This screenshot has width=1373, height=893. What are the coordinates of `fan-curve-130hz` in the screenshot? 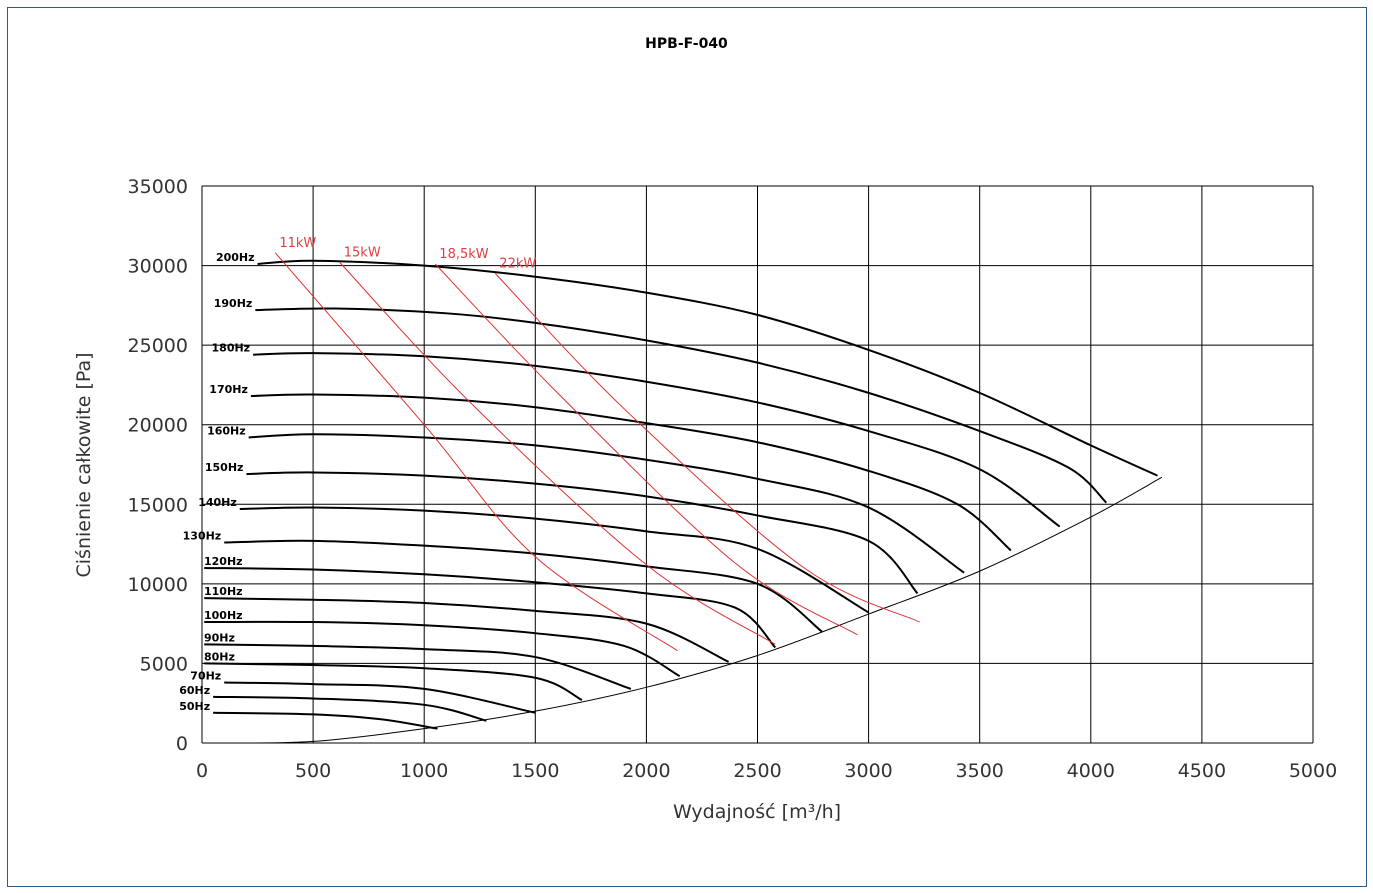 It's located at (523, 586).